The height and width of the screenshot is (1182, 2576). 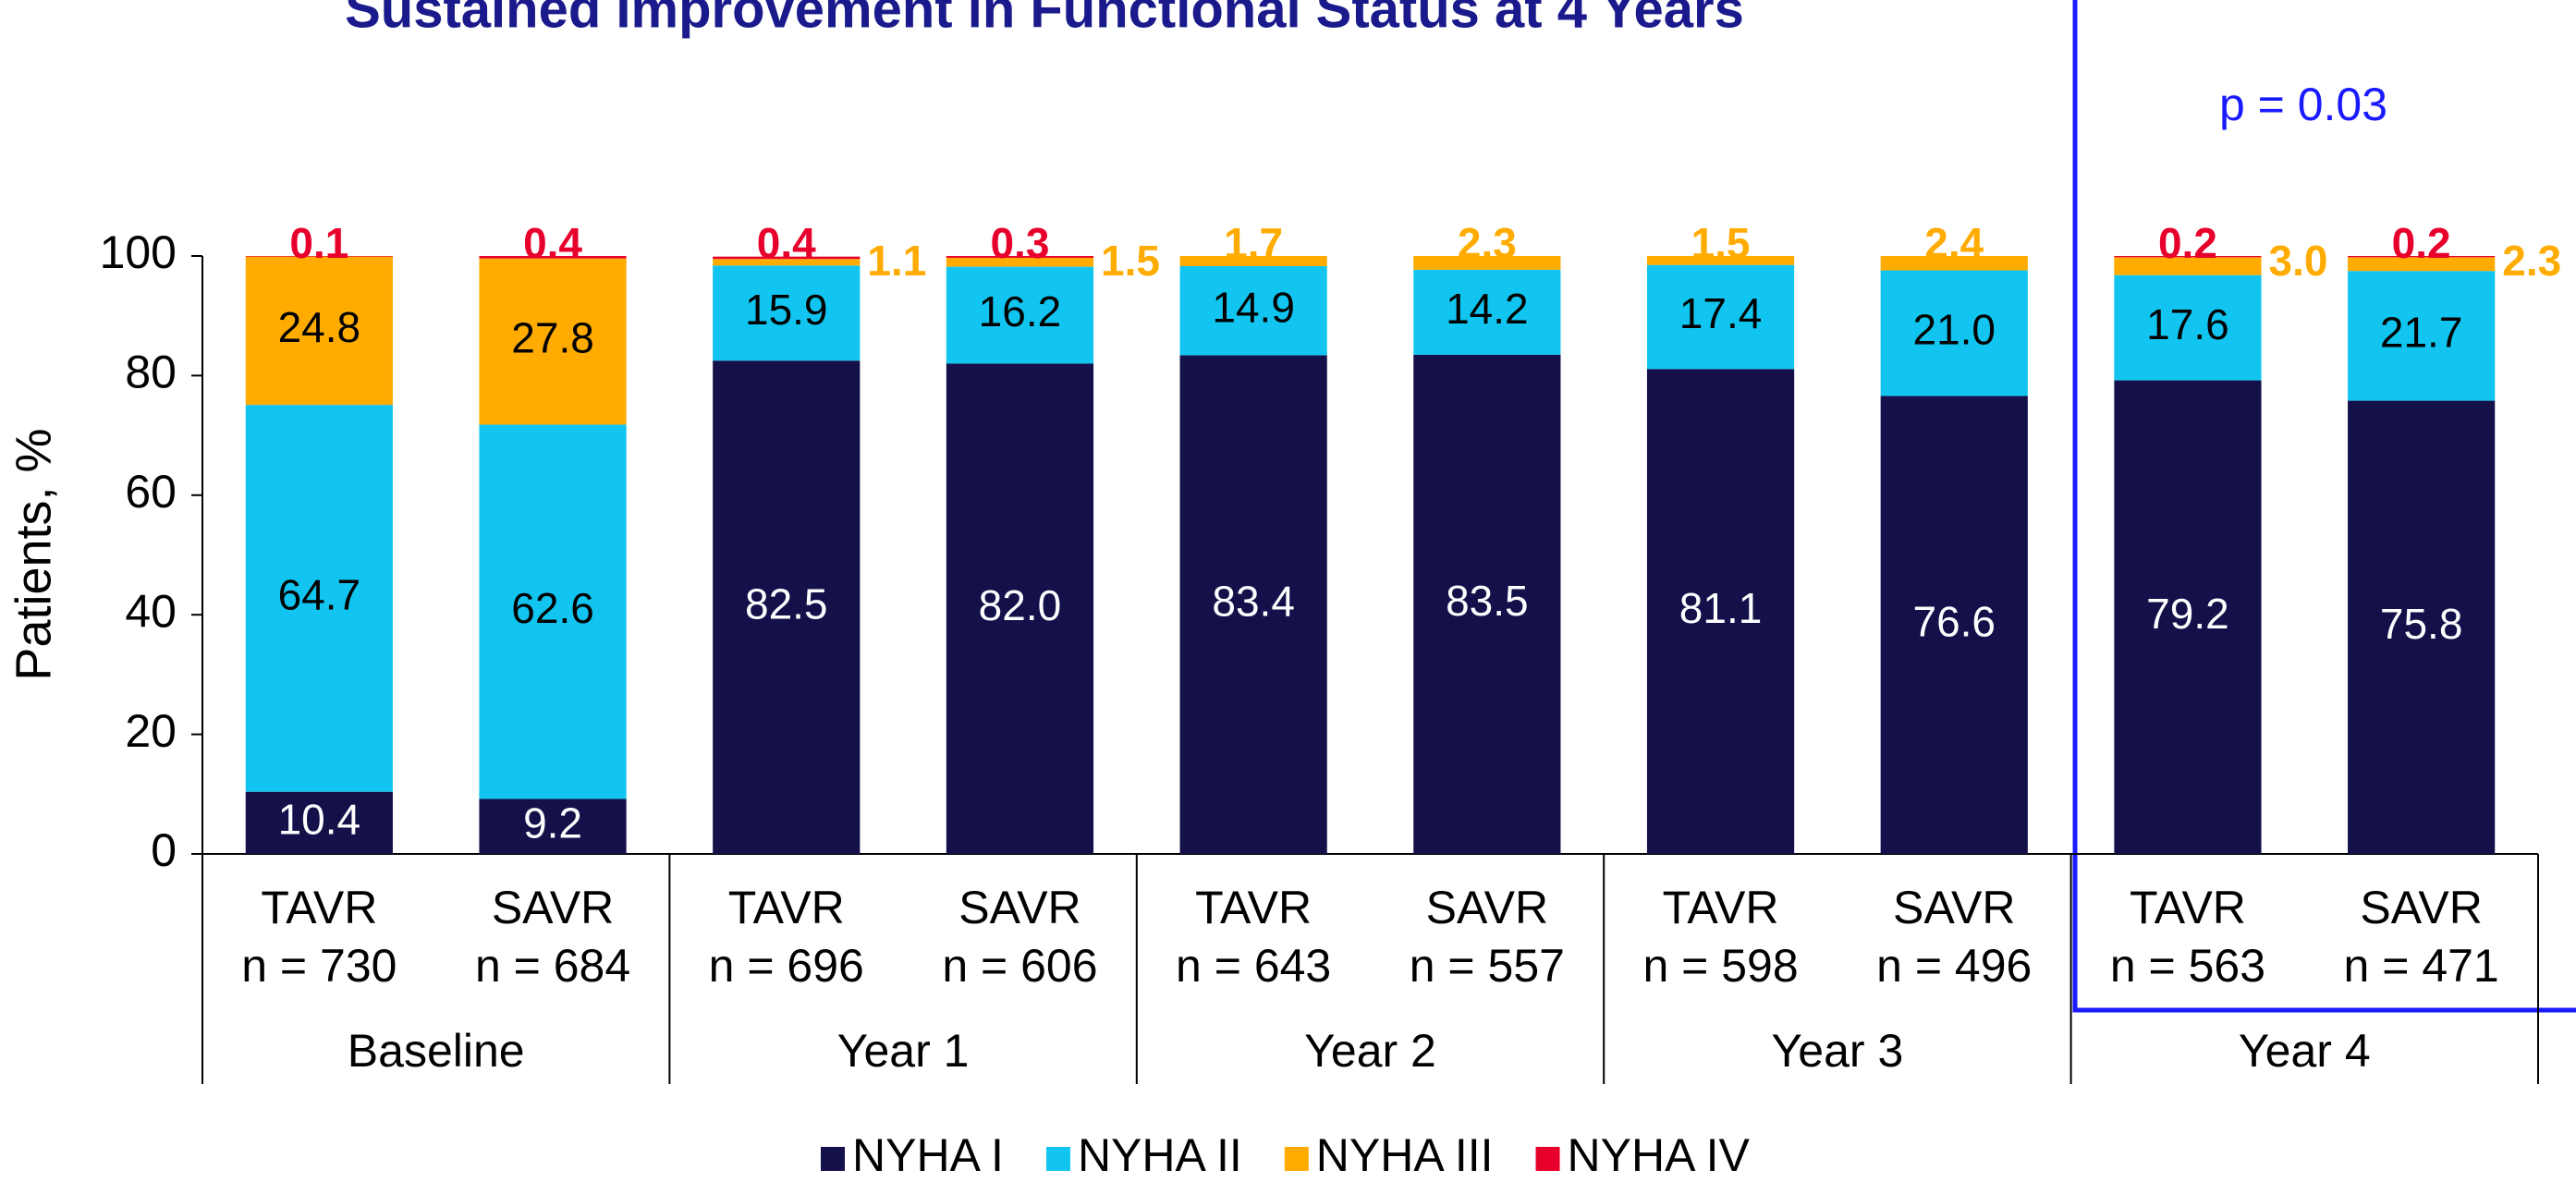 What do you see at coordinates (1019, 966) in the screenshot?
I see `n-label: n = 606` at bounding box center [1019, 966].